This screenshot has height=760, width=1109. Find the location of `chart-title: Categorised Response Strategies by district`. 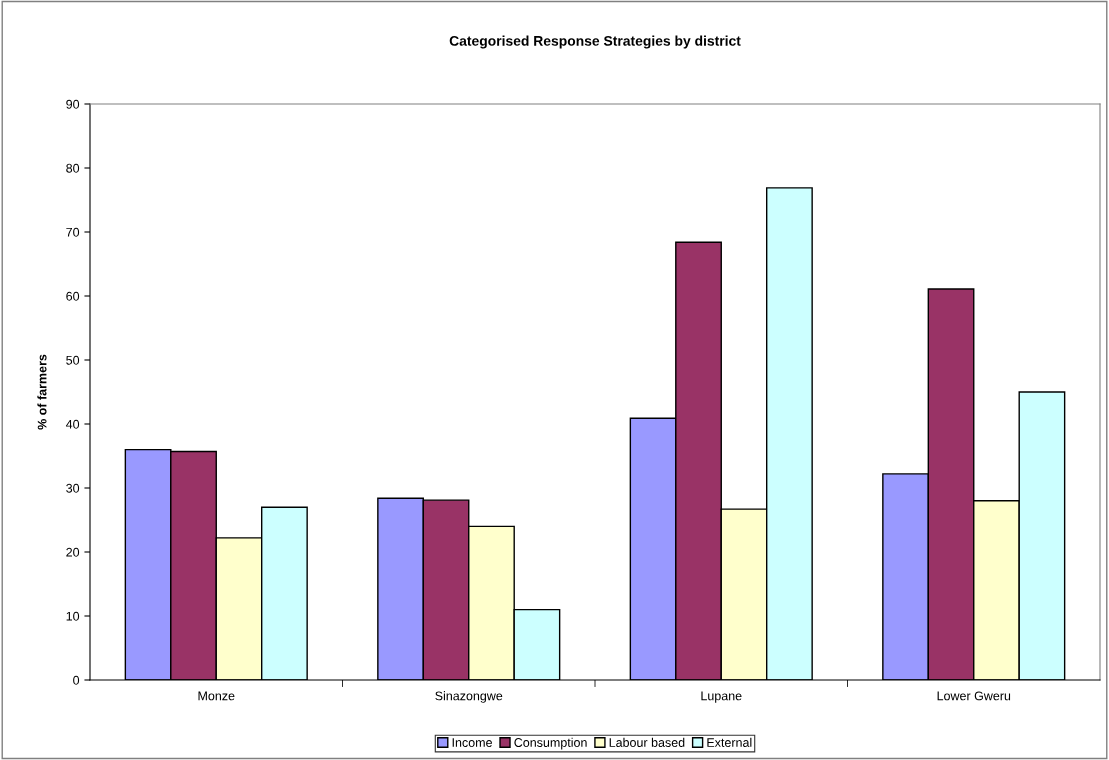

chart-title: Categorised Response Strategies by district is located at coordinates (595, 42).